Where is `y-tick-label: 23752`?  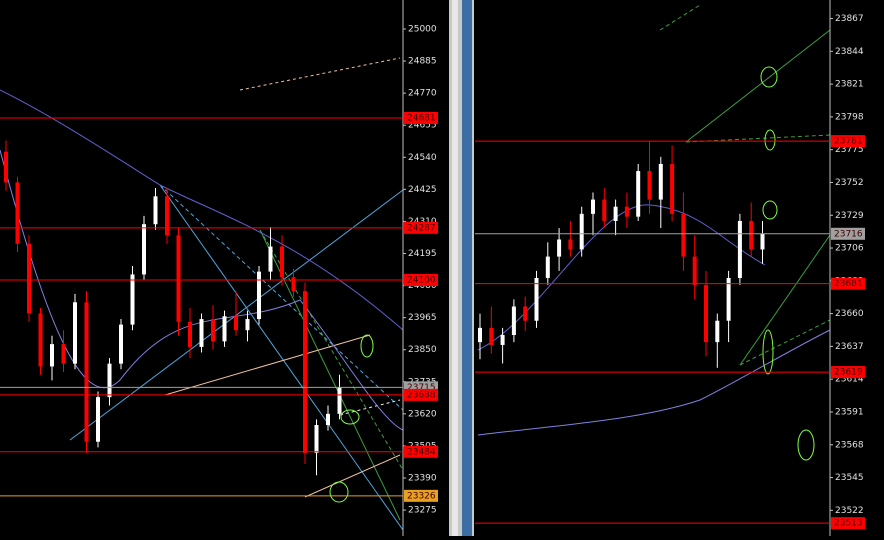 y-tick-label: 23752 is located at coordinates (849, 183).